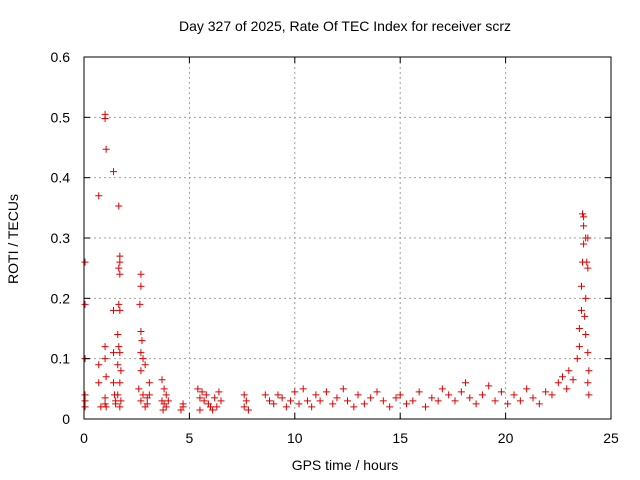  I want to click on y-tick-label: 0, so click(66, 419).